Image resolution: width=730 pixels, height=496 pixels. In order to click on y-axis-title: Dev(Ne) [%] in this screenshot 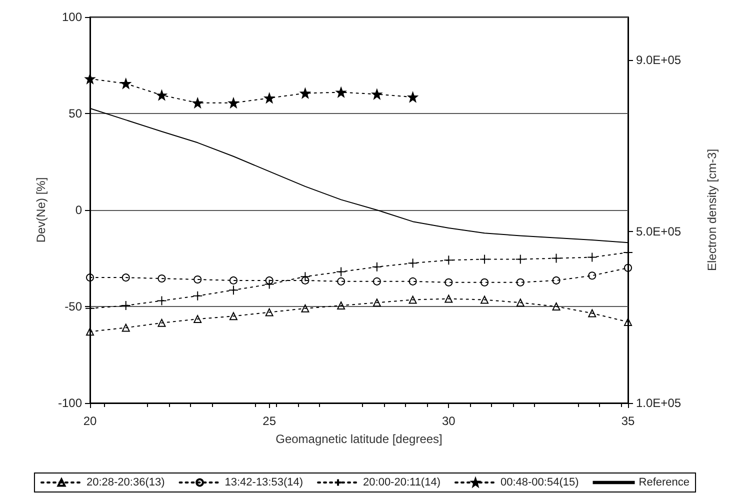, I will do `click(41, 210)`.